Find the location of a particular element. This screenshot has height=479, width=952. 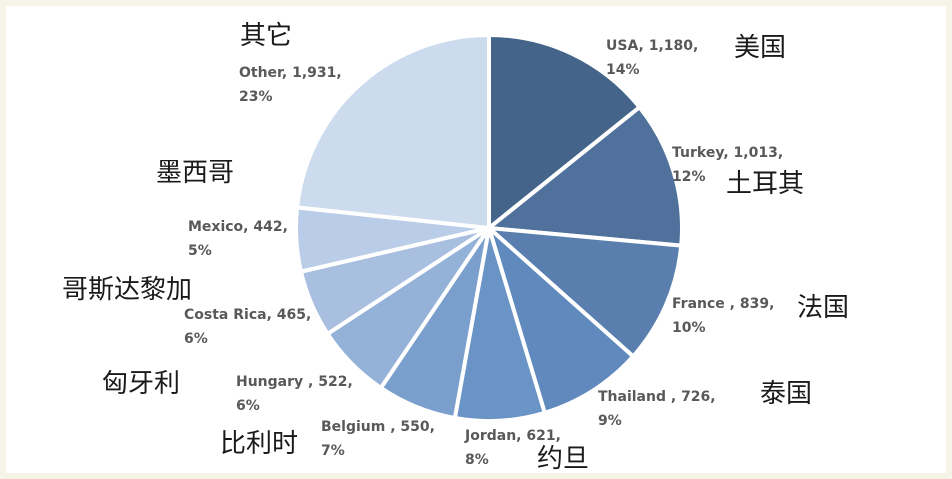

zh-label-thailand: 泰国 is located at coordinates (786, 394).